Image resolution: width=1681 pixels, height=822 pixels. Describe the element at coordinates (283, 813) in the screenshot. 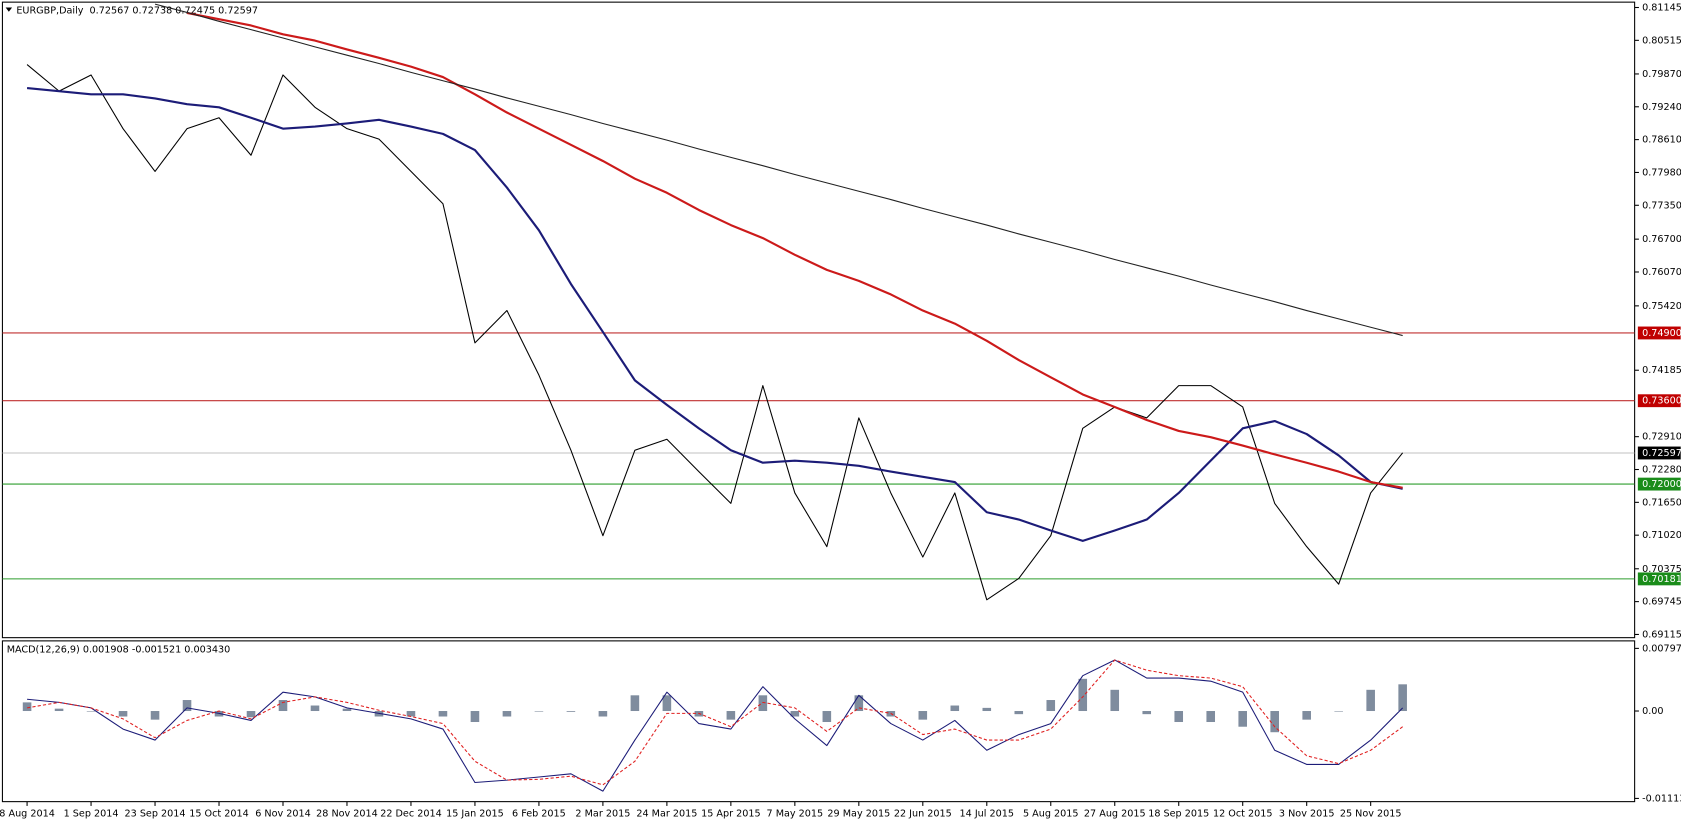

I see `x-tick-label: 6 Nov 2014` at that location.